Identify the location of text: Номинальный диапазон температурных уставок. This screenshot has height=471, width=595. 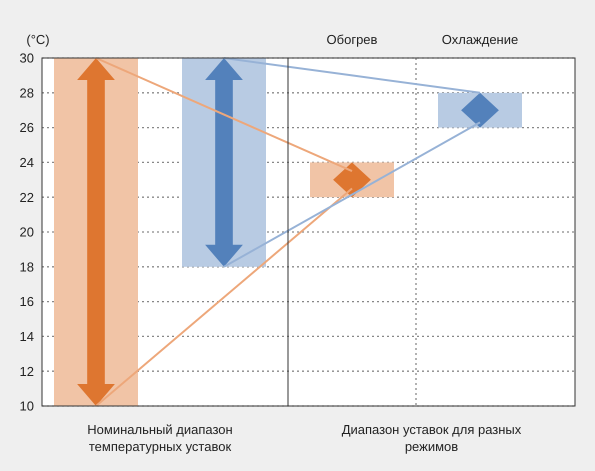
(160, 438).